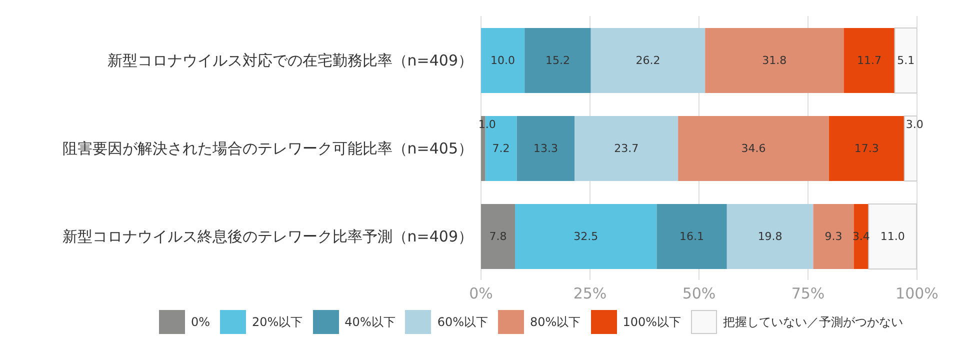 The image size is (970, 342). I want to click on legend-label: 0%, so click(200, 322).